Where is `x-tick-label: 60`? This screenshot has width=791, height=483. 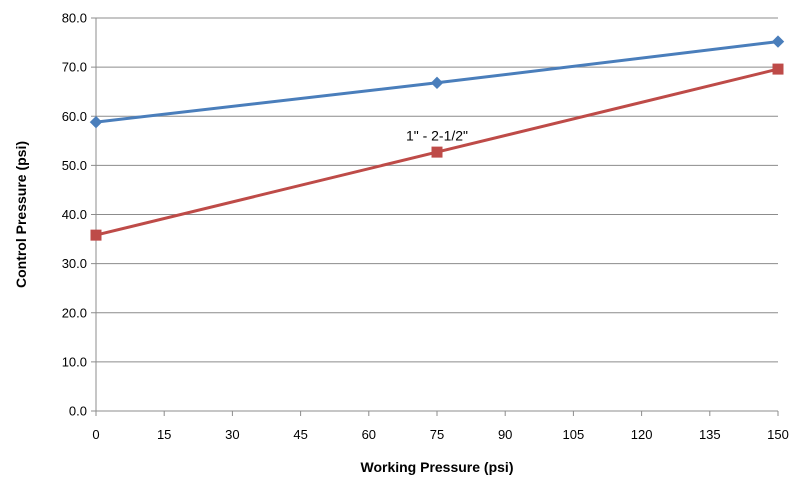 x-tick-label: 60 is located at coordinates (369, 434).